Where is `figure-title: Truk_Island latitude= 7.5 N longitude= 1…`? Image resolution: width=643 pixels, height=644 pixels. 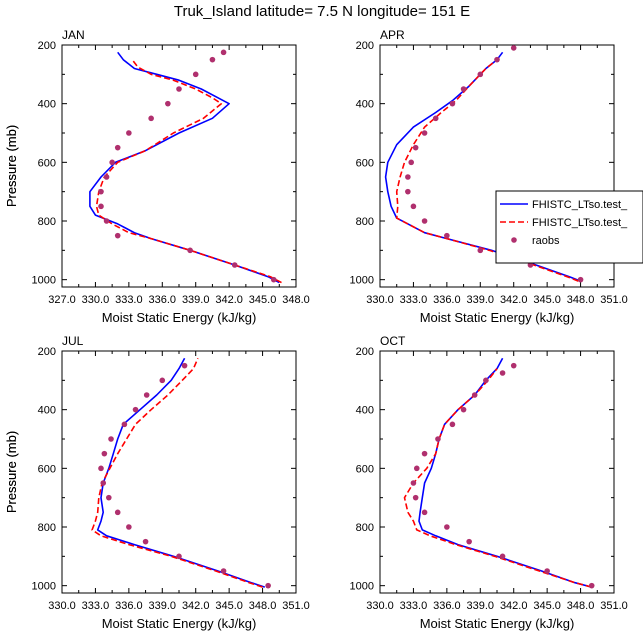 figure-title: Truk_Island latitude= 7.5 N longitude= 1… is located at coordinates (322, 11).